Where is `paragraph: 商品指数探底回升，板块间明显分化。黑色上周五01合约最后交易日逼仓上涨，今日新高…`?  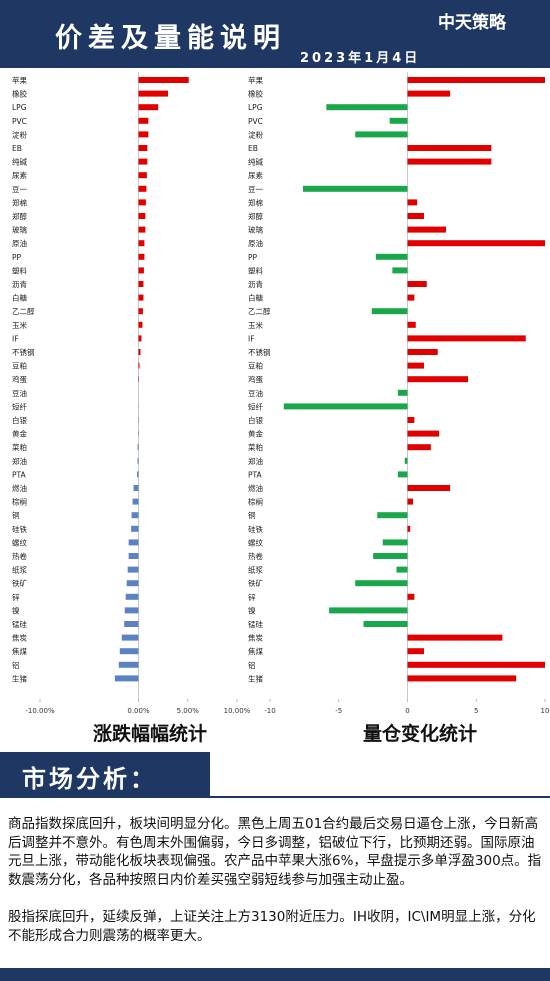
paragraph: 商品指数探底回升，板块间明显分化。黑色上周五01合约最后交易日逼仓上涨，今日新高… is located at coordinates (275, 852).